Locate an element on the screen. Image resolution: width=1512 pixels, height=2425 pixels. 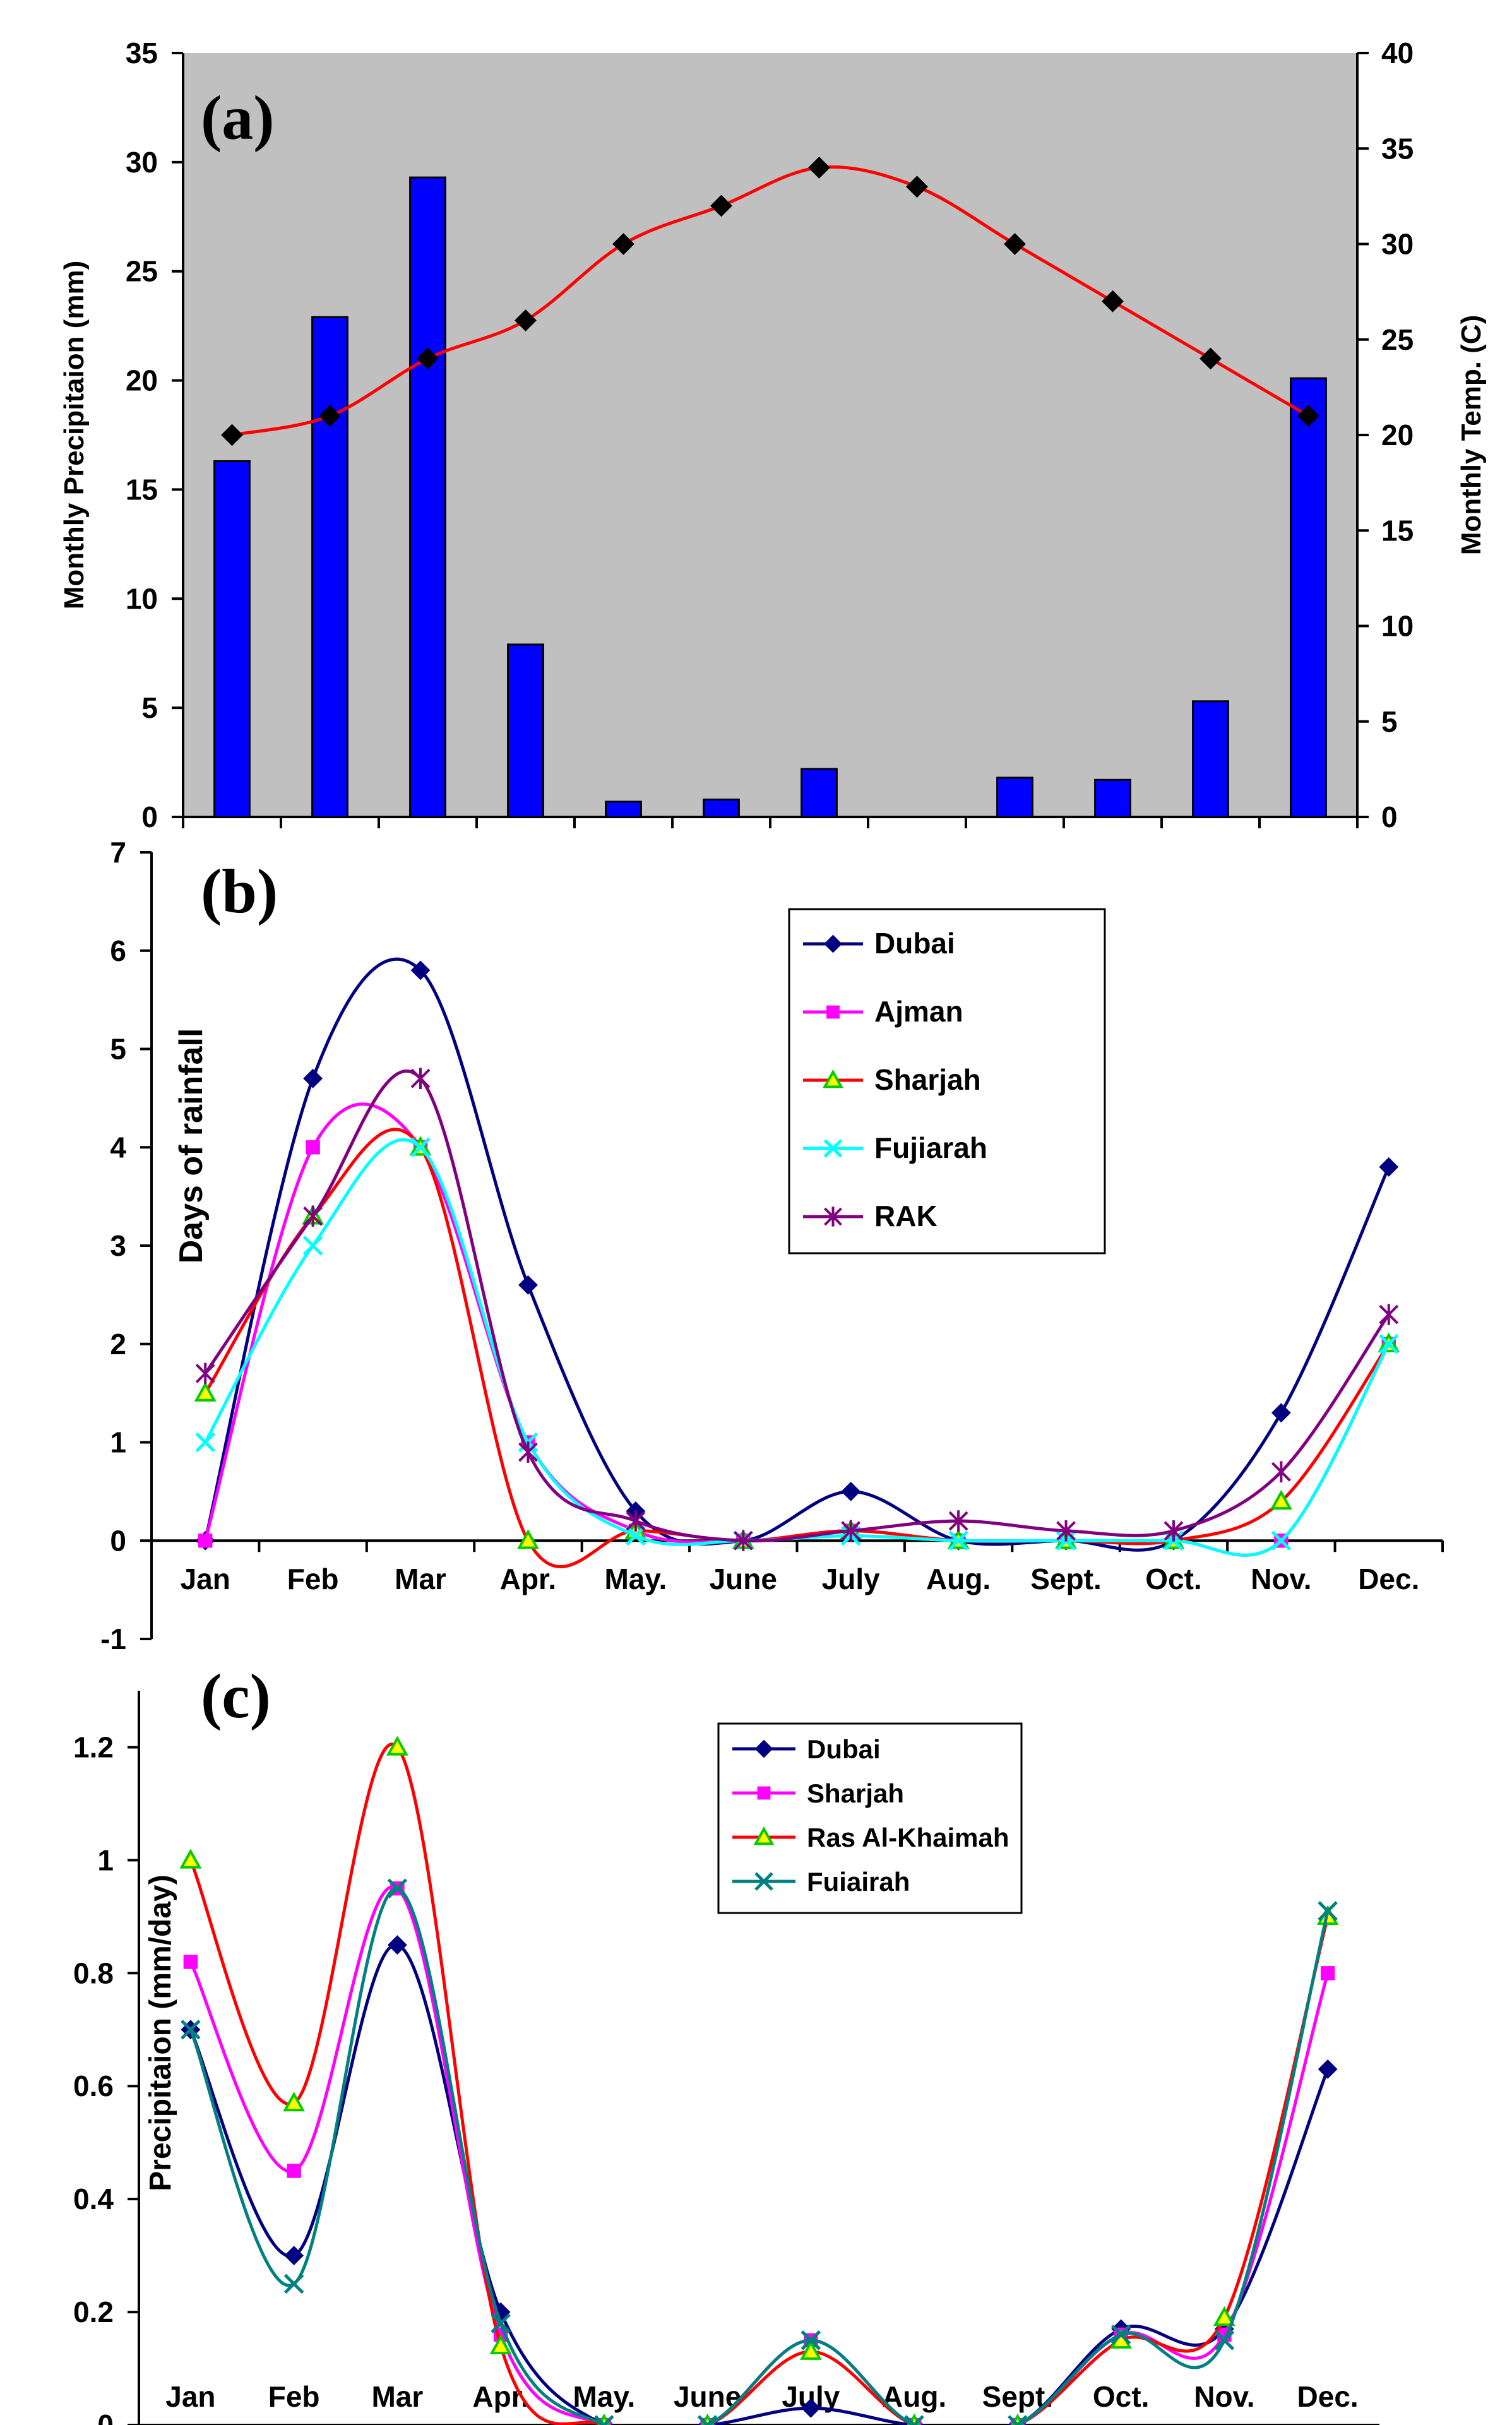
y-tick-label-left: 0 is located at coordinates (149, 817).